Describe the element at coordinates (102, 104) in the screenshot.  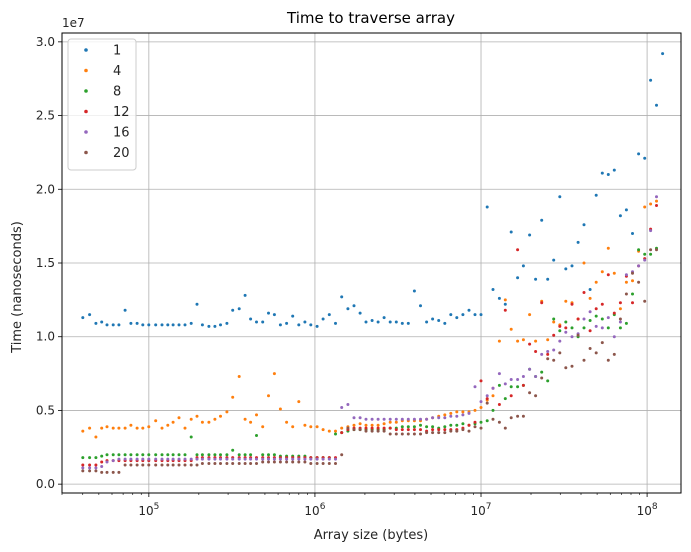
I see `legend: 1 4 8 12 16 20` at that location.